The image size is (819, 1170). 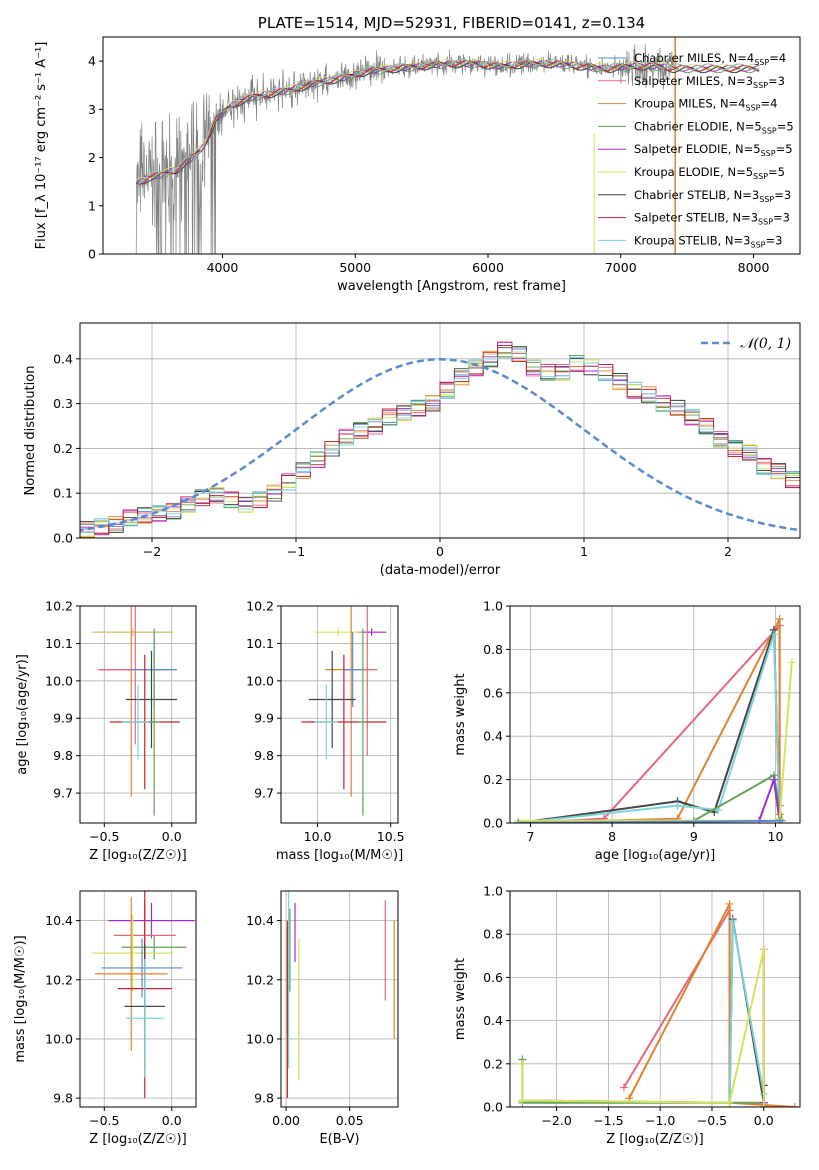 What do you see at coordinates (63, 493) in the screenshot?
I see `y-tick-label: 0.1` at bounding box center [63, 493].